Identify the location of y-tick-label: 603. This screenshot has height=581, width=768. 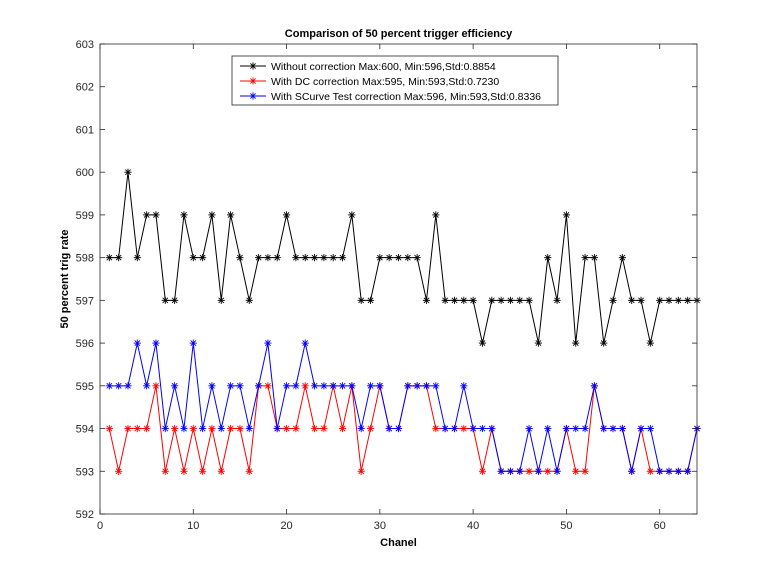
(85, 45).